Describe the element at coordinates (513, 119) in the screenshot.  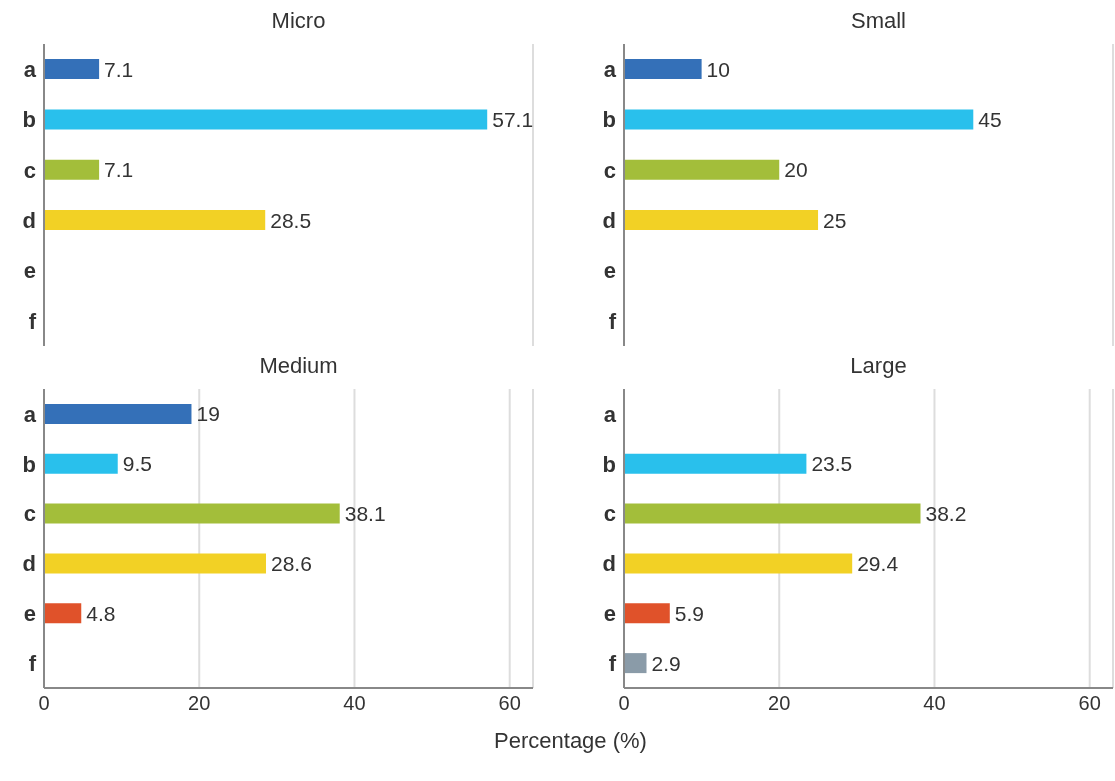
I see `data-label: 57.1` at that location.